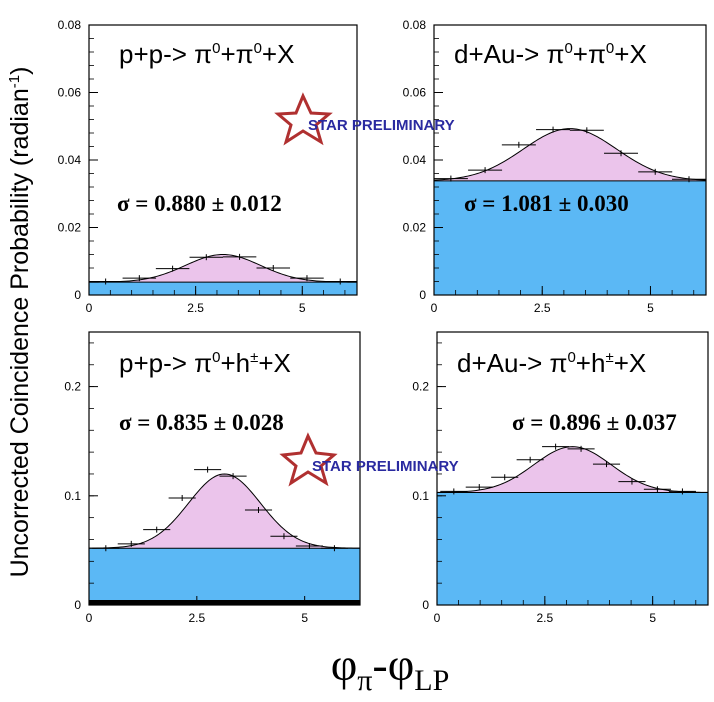  Describe the element at coordinates (431, 680) in the screenshot. I see `x-label-sub-lp: LP` at that location.